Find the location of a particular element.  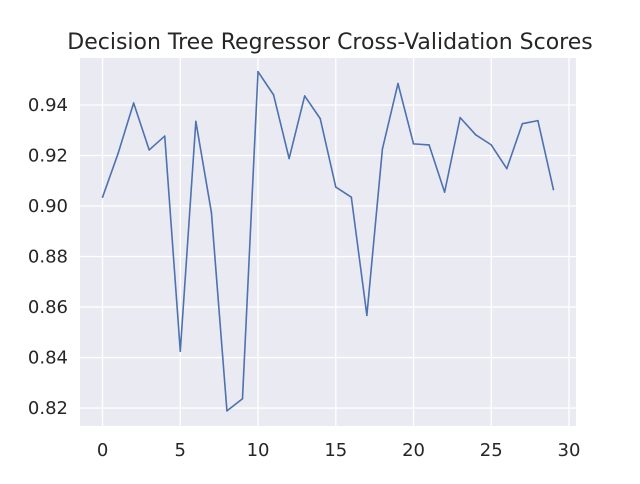

x-tick-label: 10 is located at coordinates (258, 450).